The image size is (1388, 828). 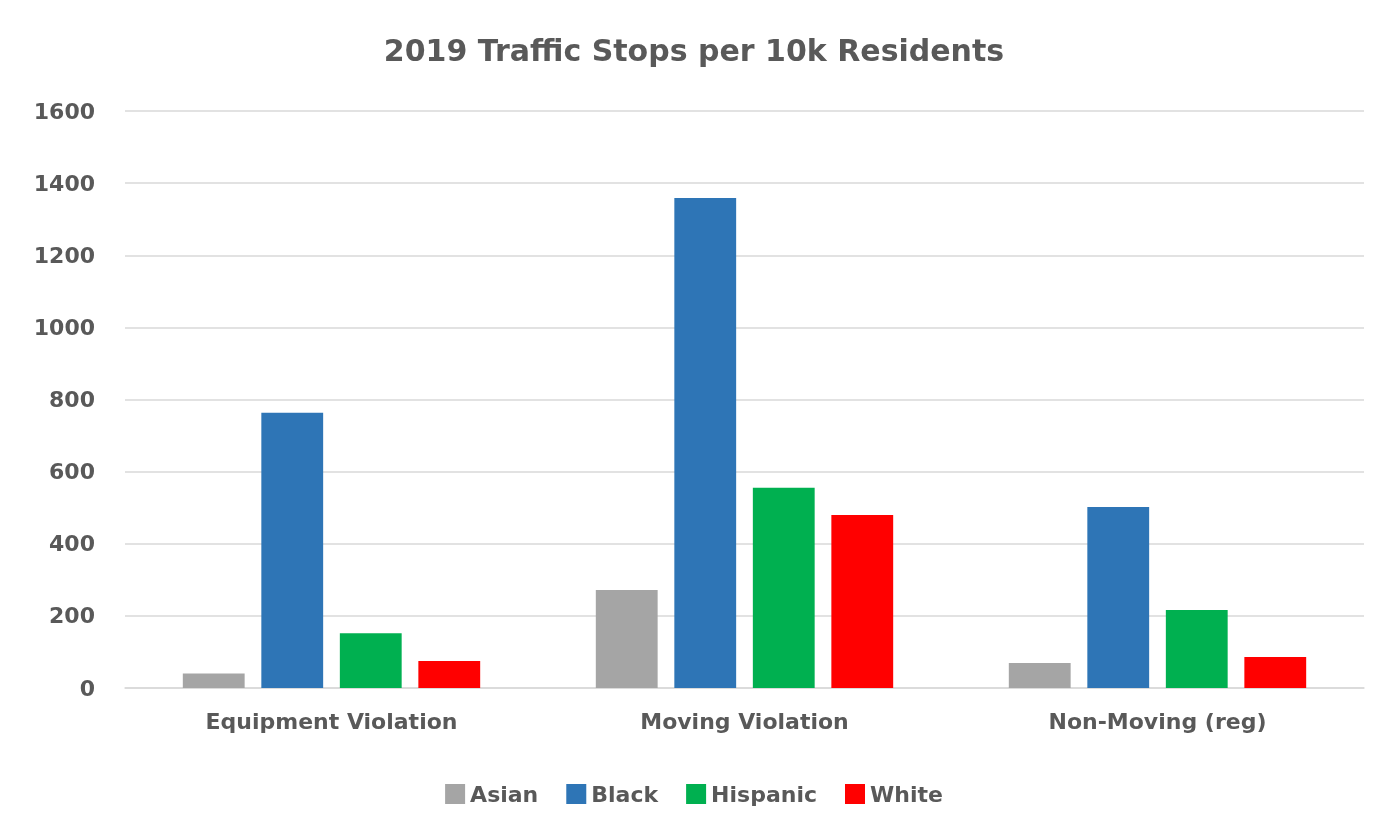 I want to click on x-tick-label: Moving Violation, so click(x=744, y=721).